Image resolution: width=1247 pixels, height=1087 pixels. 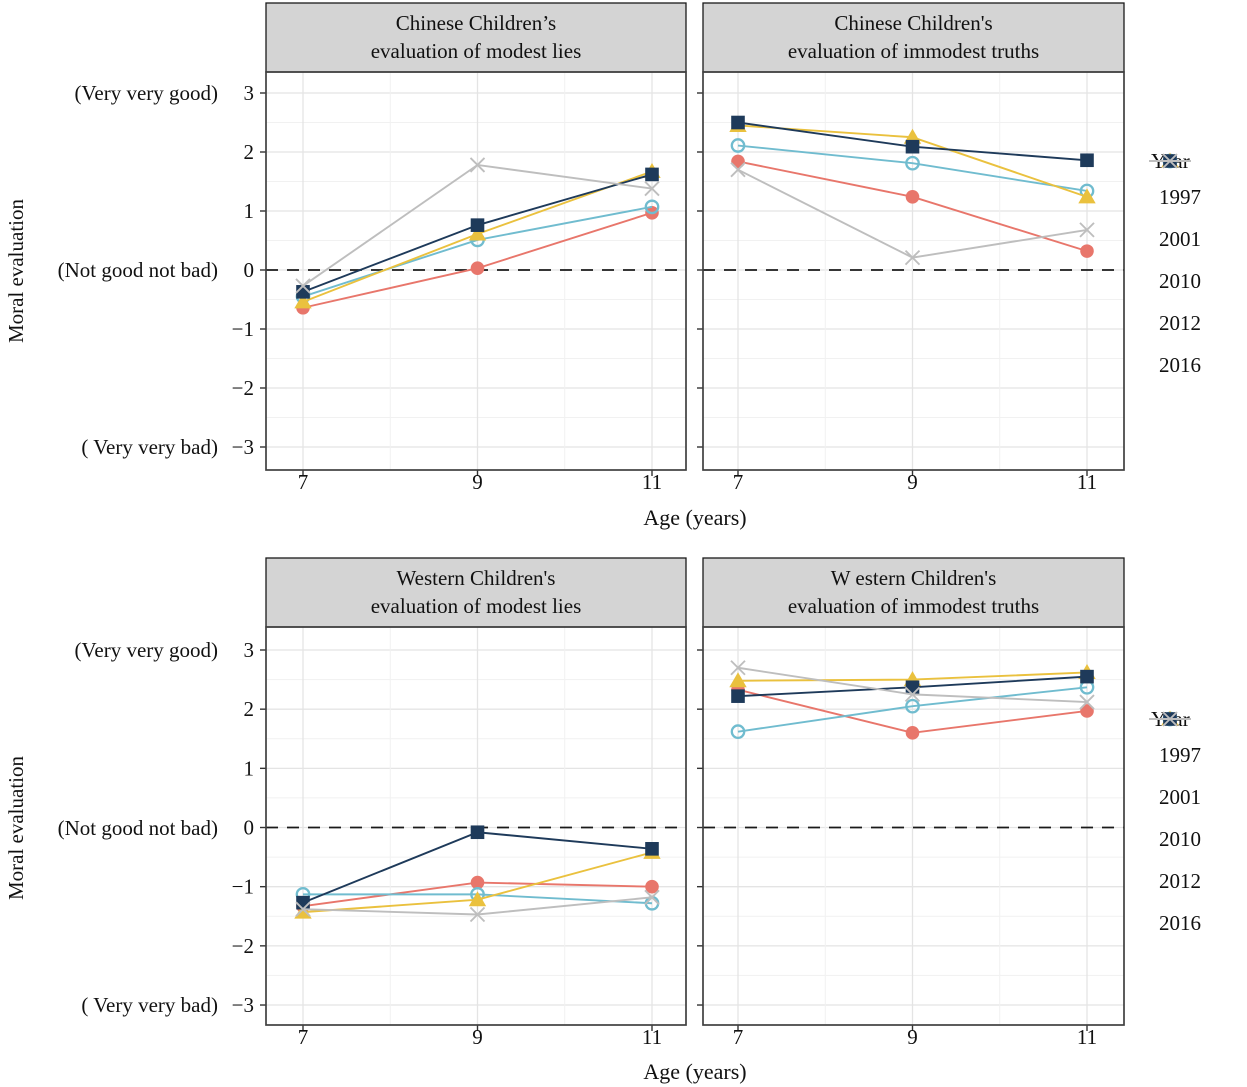 I want to click on y-annotation-neutral-top: (Not good not bad), so click(x=137, y=270).